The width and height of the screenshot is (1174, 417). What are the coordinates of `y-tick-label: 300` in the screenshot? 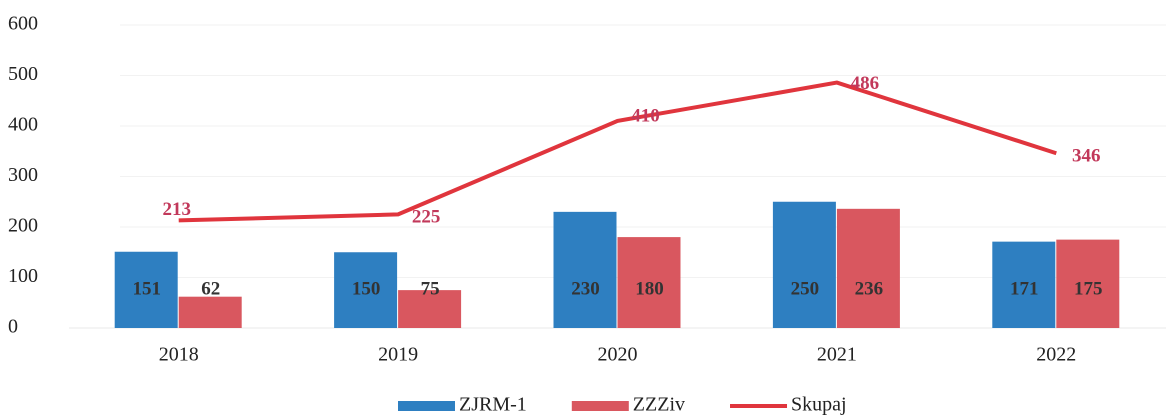 It's located at (23, 175).